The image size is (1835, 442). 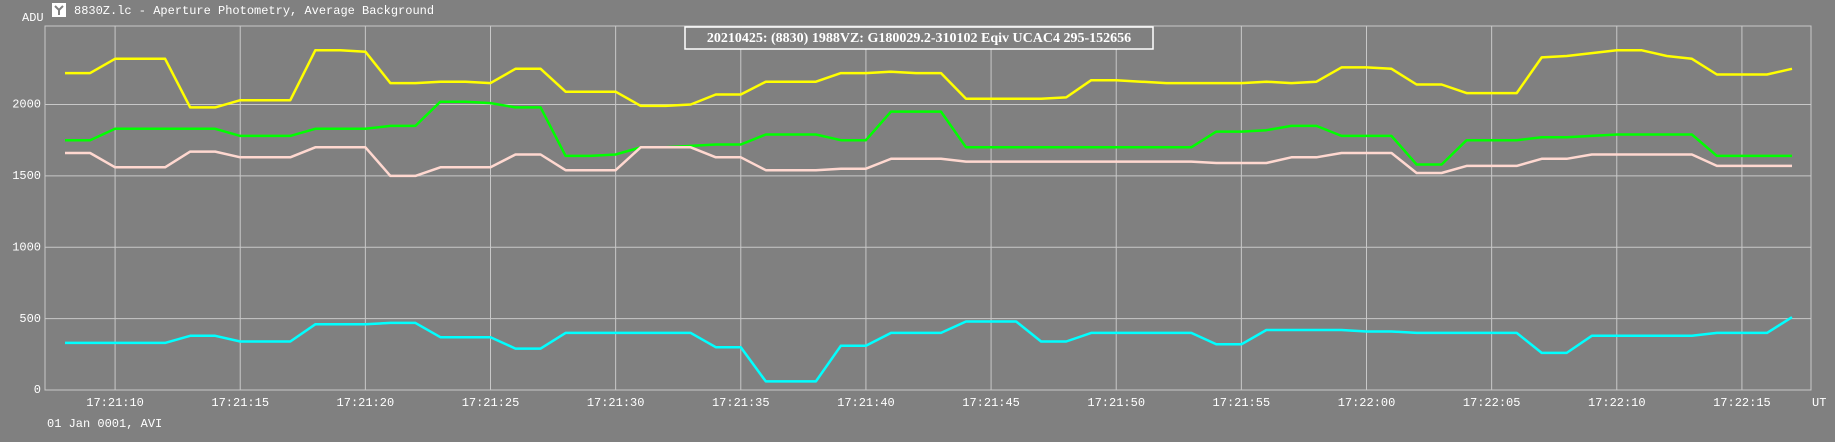 What do you see at coordinates (1367, 403) in the screenshot?
I see `x-tick-label: 17:22:00` at bounding box center [1367, 403].